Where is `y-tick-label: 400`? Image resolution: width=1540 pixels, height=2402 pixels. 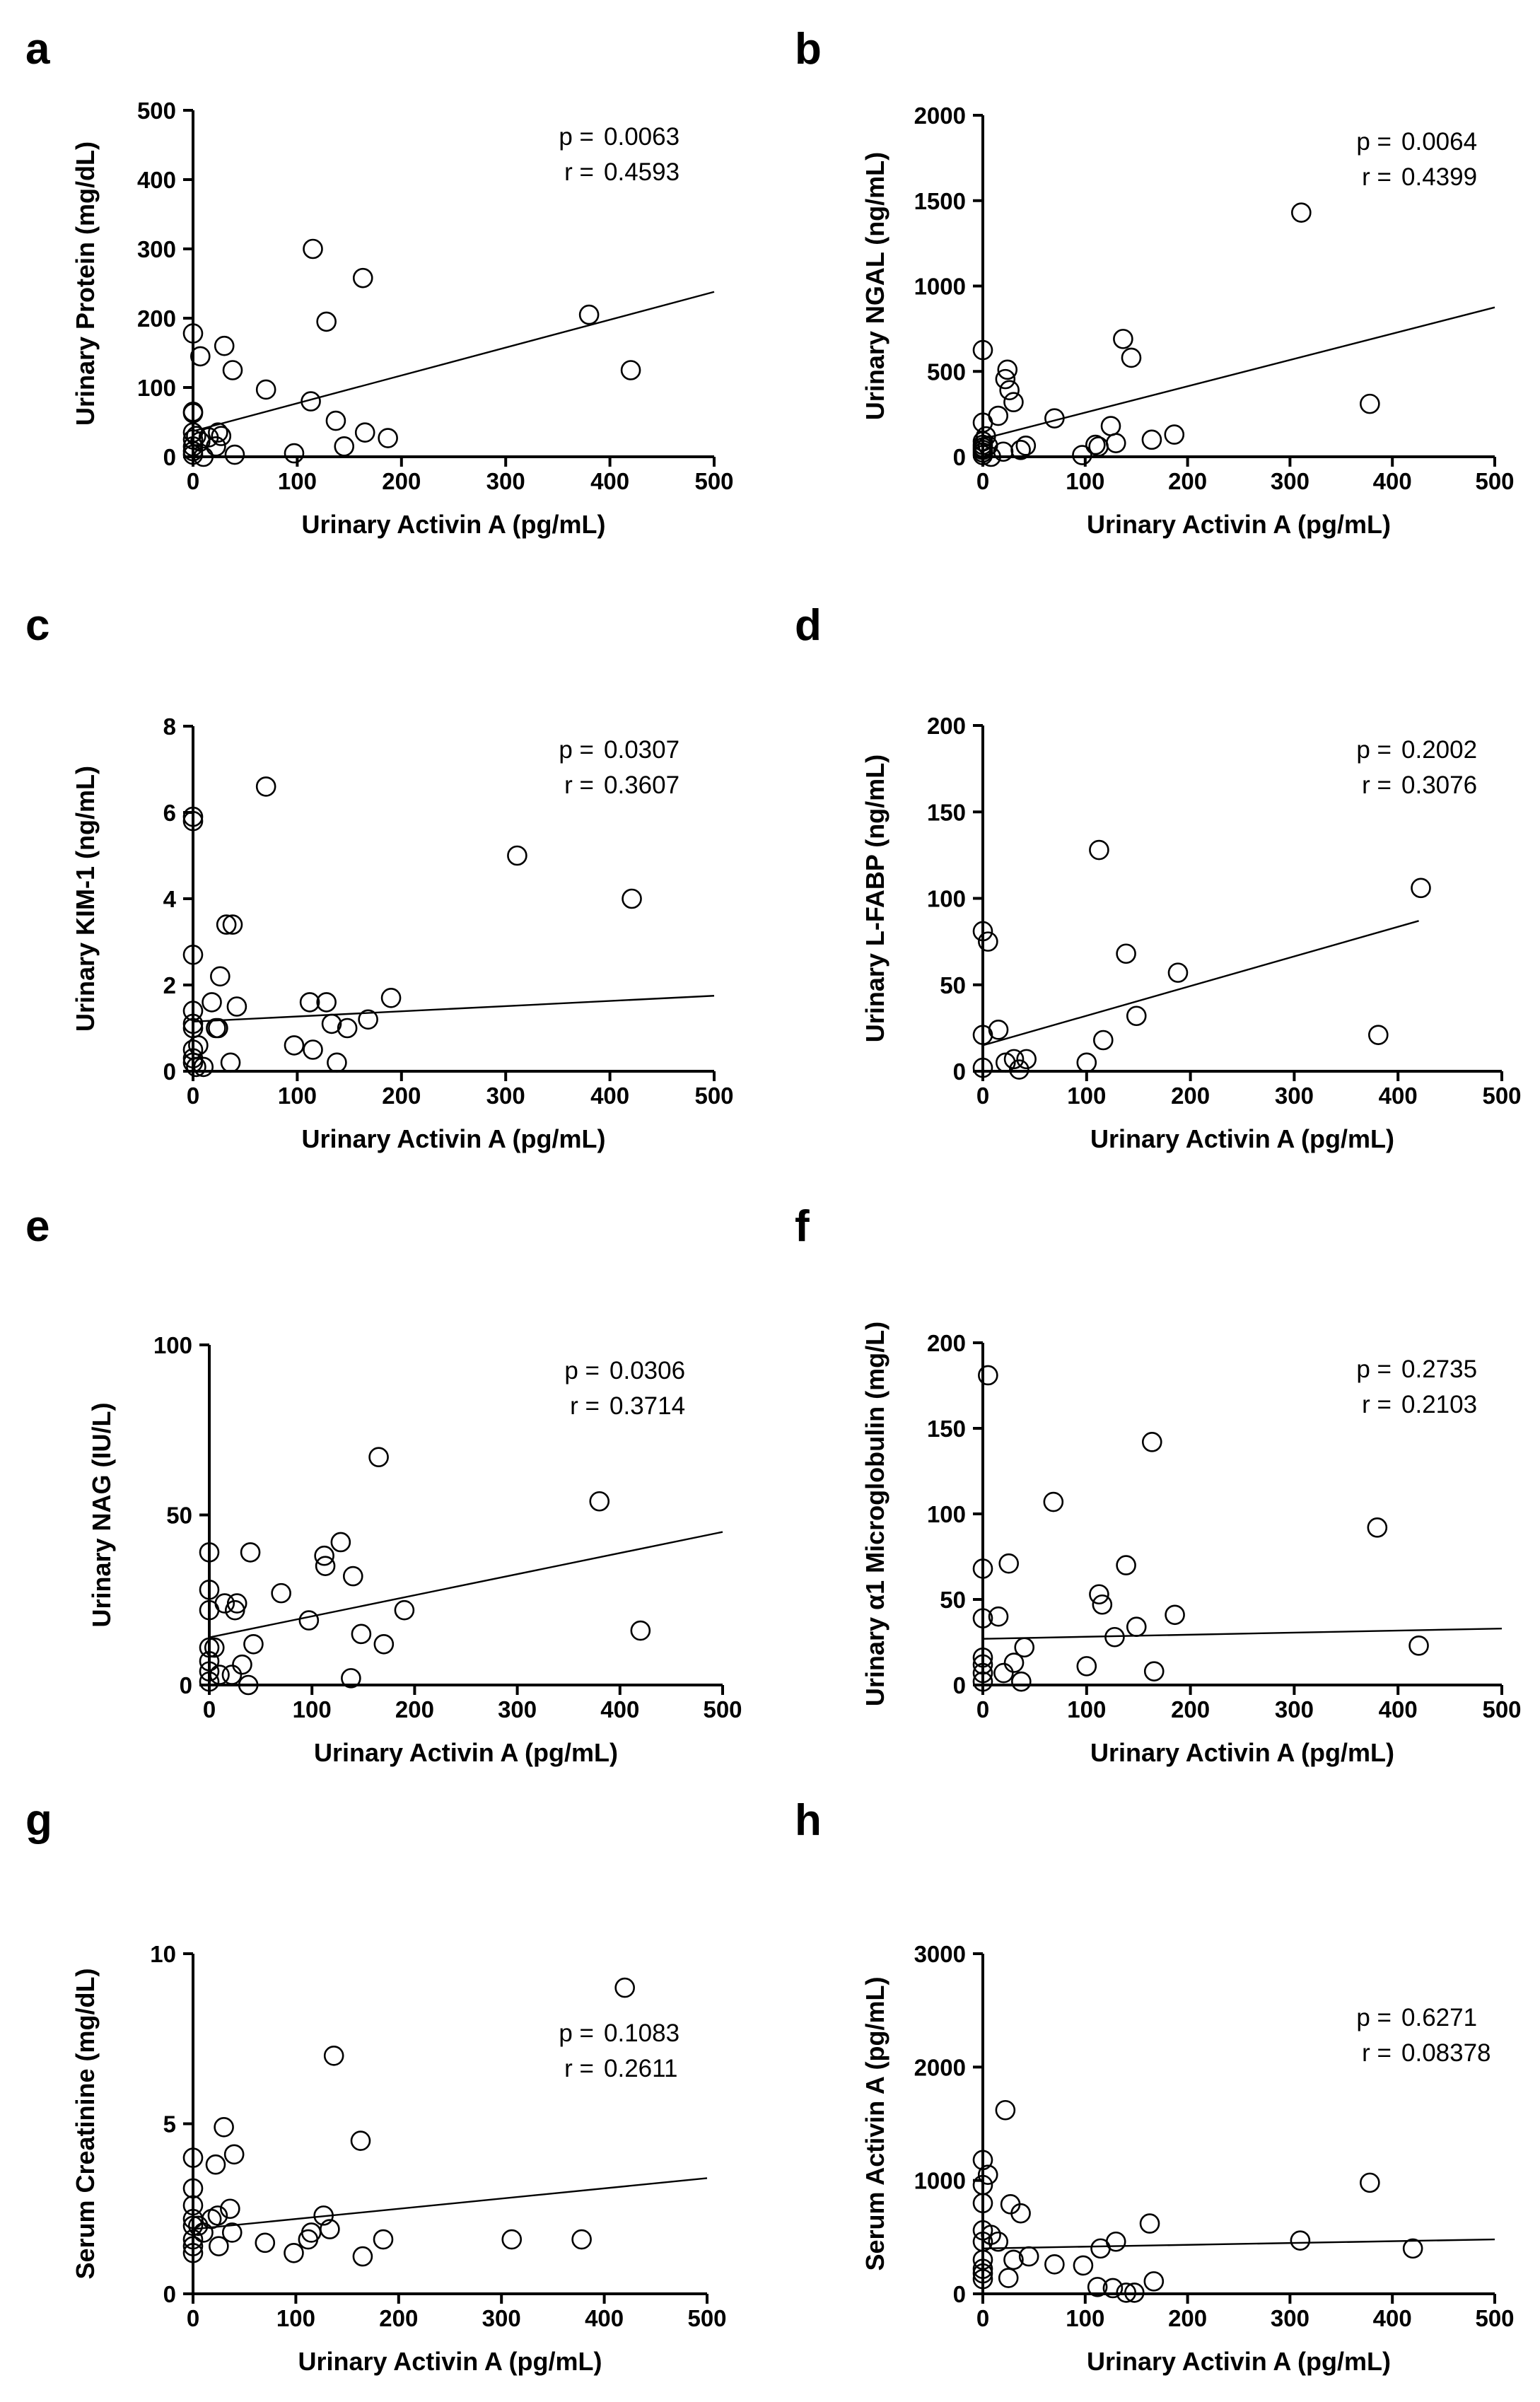 y-tick-label: 400 is located at coordinates (156, 180).